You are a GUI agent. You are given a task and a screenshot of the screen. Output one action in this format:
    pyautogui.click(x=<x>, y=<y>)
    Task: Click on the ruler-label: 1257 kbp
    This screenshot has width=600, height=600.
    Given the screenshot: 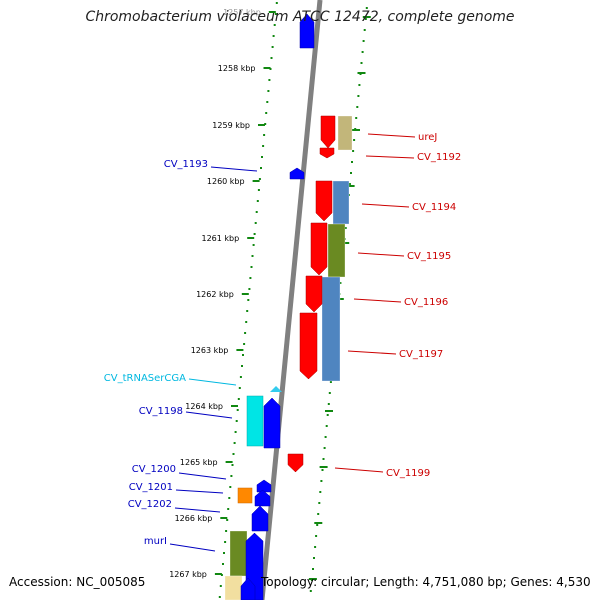 What is the action you would take?
    pyautogui.click(x=242, y=12)
    